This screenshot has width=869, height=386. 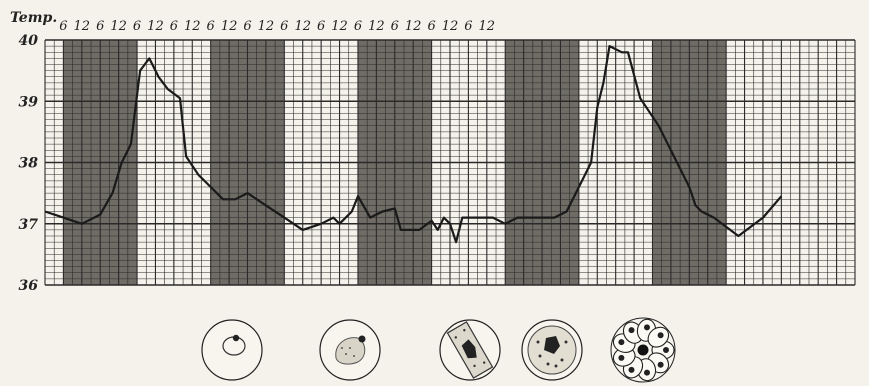 I want to click on y-tick-labels: 40 39 38 37 36, so click(x=29, y=163).